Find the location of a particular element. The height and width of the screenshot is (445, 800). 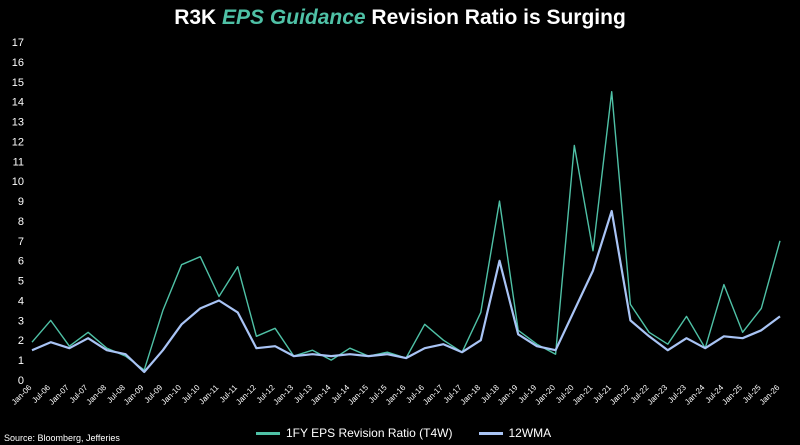

y-tick-label: 12 is located at coordinates (18, 142).